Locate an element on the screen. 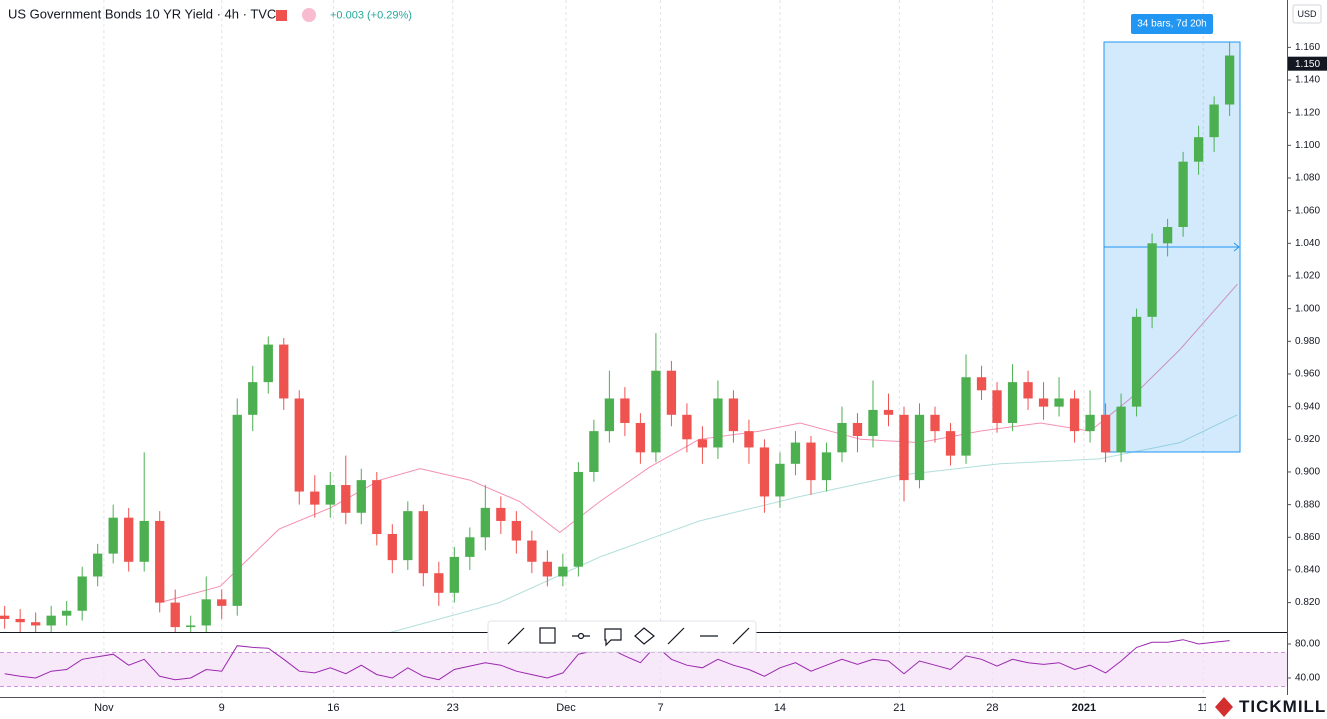 The height and width of the screenshot is (719, 1327). compare-icon is located at coordinates (309, 15).